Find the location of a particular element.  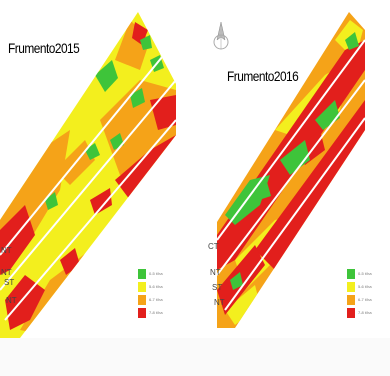

row-label: CT is located at coordinates (213, 246).